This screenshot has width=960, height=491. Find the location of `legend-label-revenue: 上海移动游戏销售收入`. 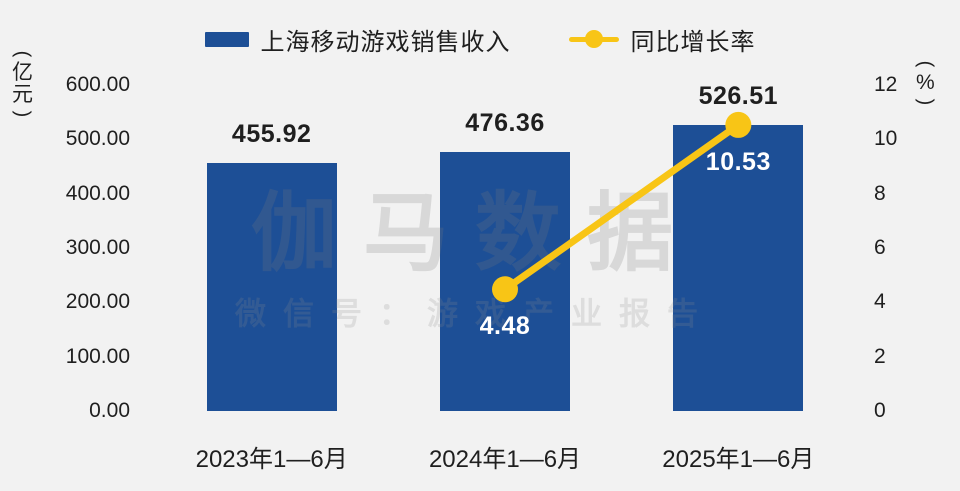

legend-label-revenue: 上海移动游戏销售收入 is located at coordinates (385, 42).